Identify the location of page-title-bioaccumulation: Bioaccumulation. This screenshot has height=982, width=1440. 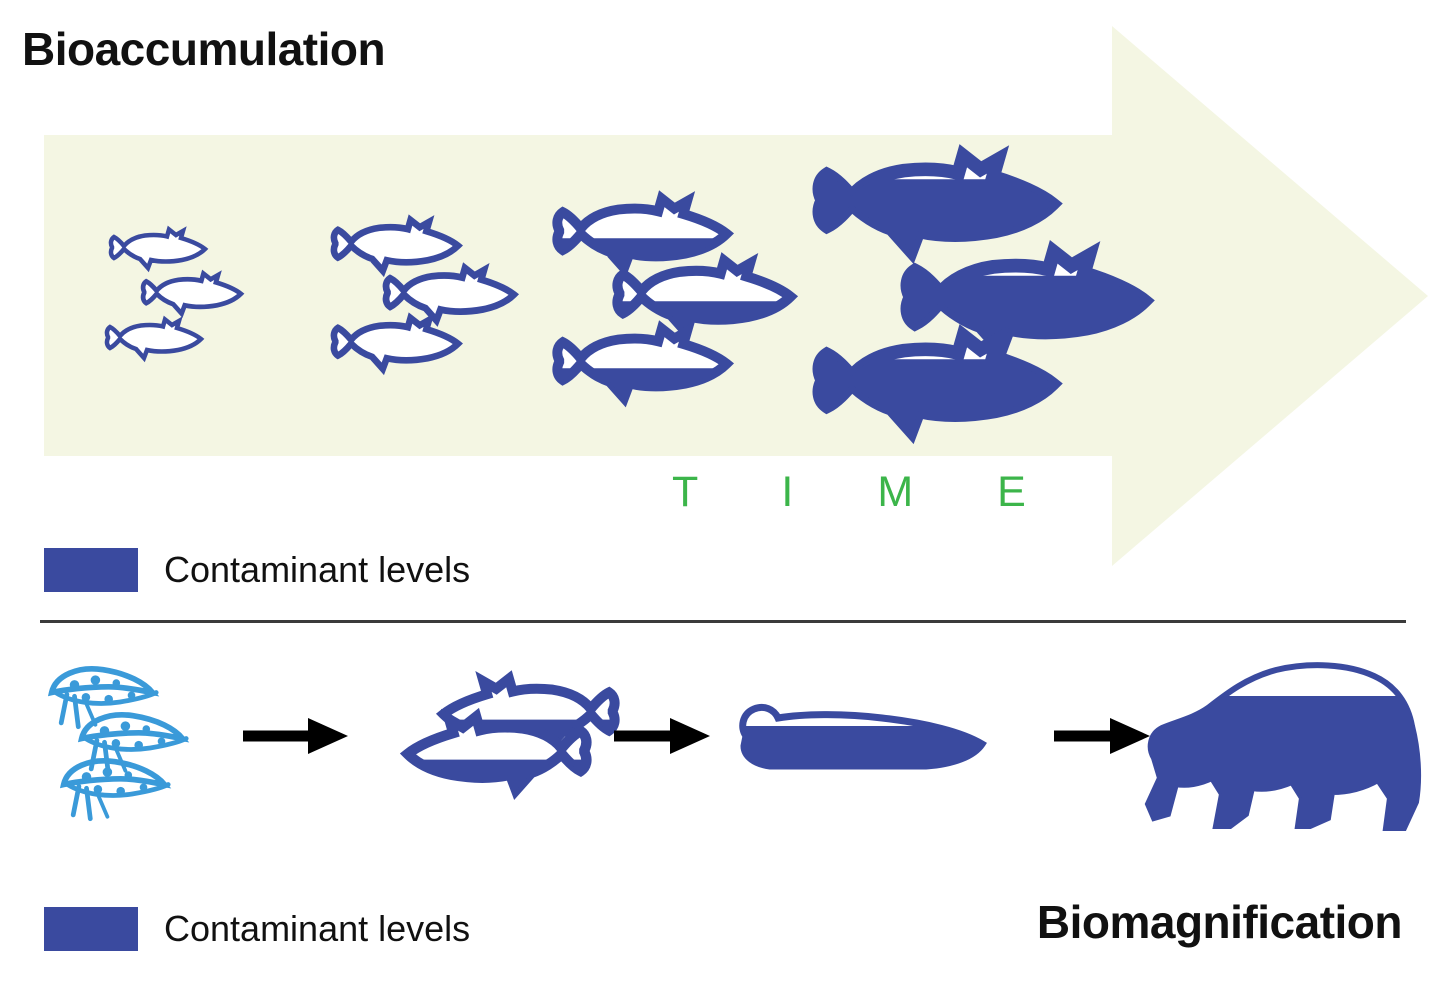
(204, 49).